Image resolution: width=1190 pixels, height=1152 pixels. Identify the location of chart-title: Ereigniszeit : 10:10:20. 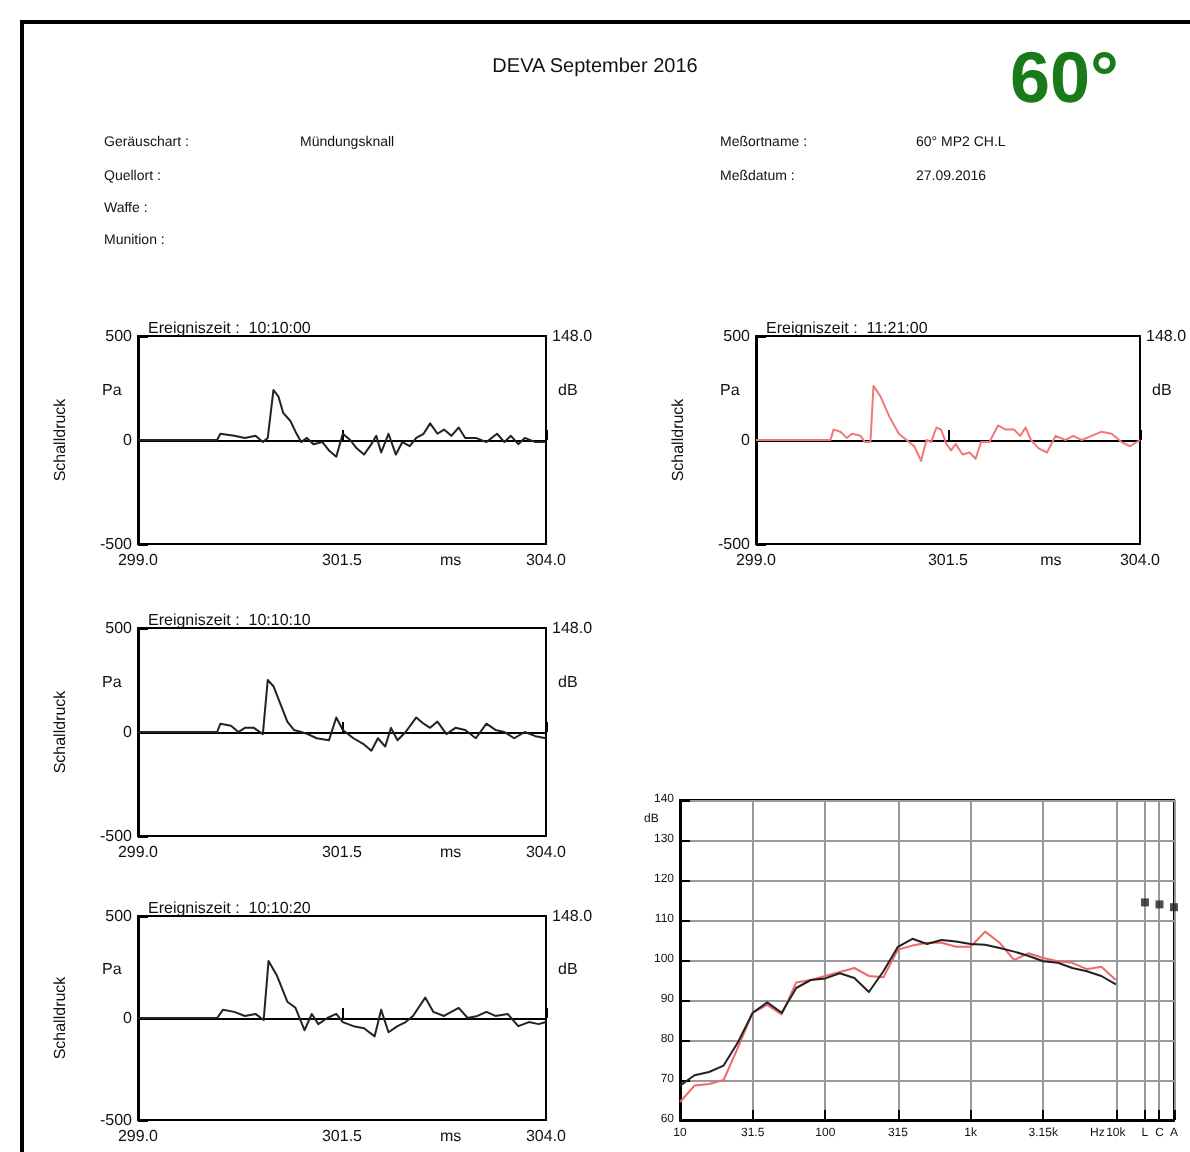
(230, 908).